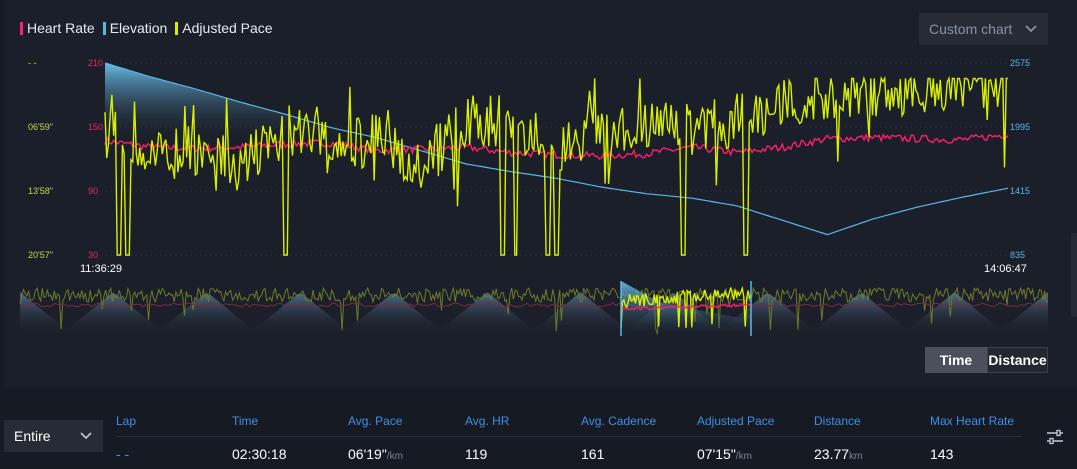 Image resolution: width=1077 pixels, height=469 pixels. Describe the element at coordinates (53, 436) in the screenshot. I see `lap-range-select: Entire` at that location.